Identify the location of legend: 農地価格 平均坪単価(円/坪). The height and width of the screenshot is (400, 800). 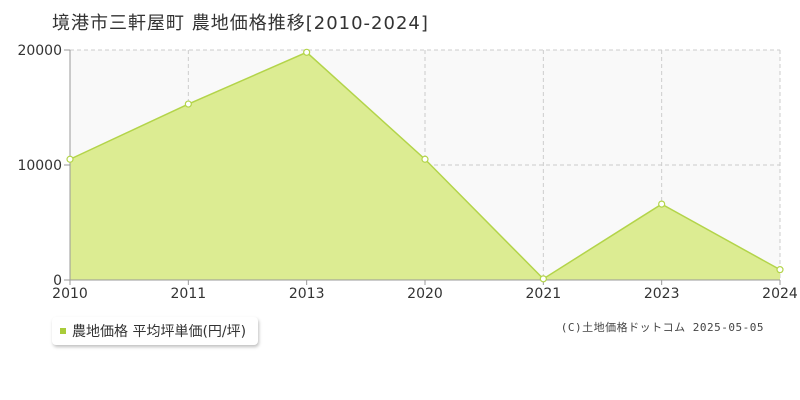
(155, 331).